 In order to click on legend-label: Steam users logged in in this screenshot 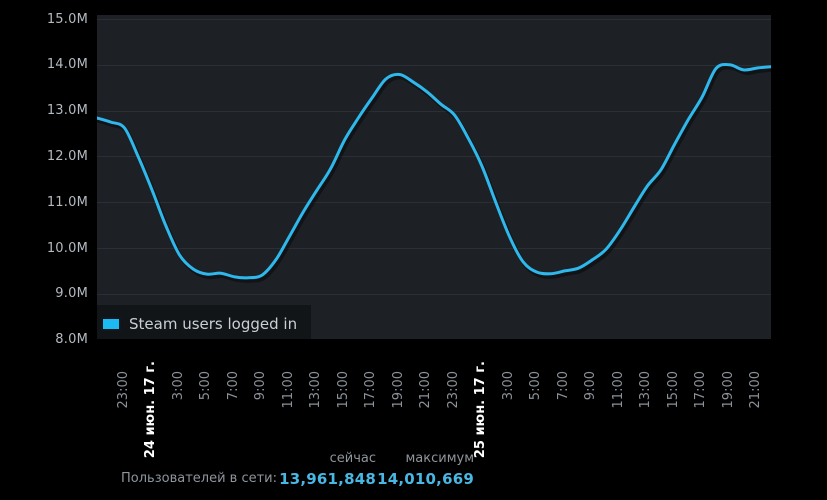, I will do `click(213, 324)`.